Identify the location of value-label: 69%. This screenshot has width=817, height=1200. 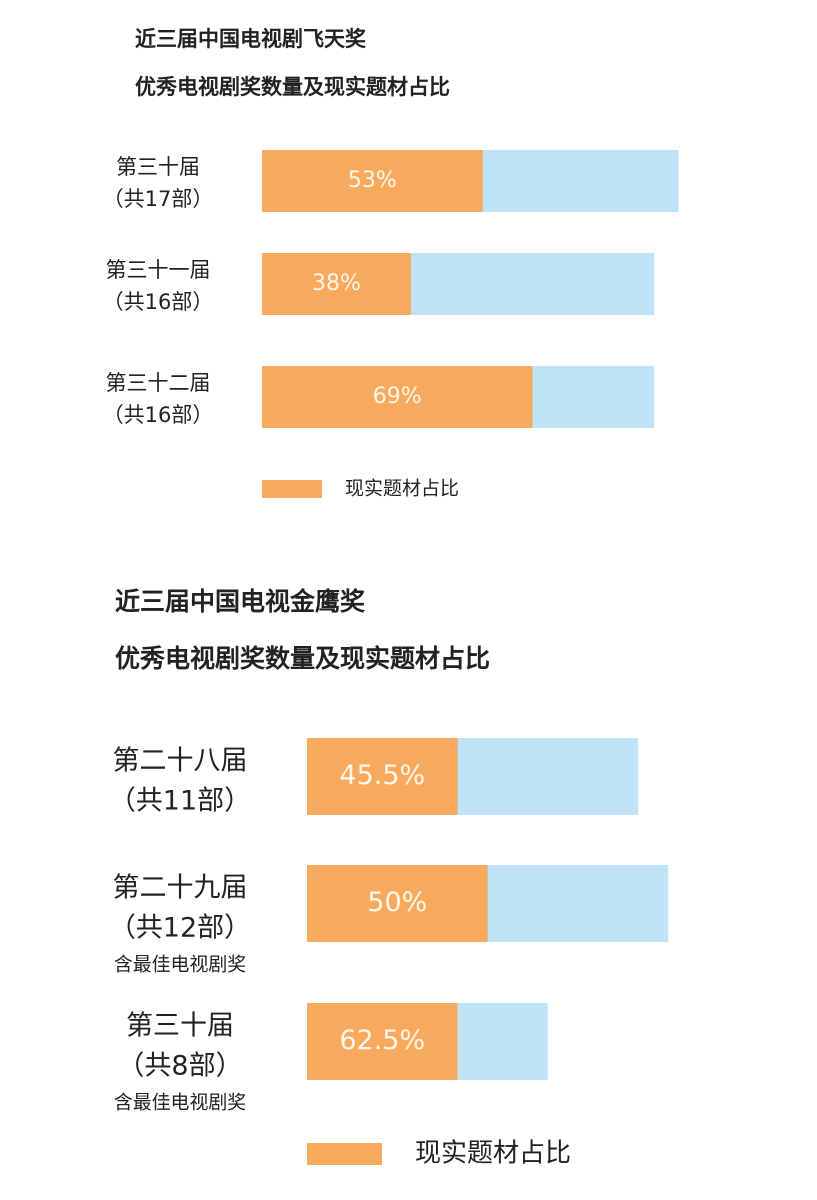
(397, 396).